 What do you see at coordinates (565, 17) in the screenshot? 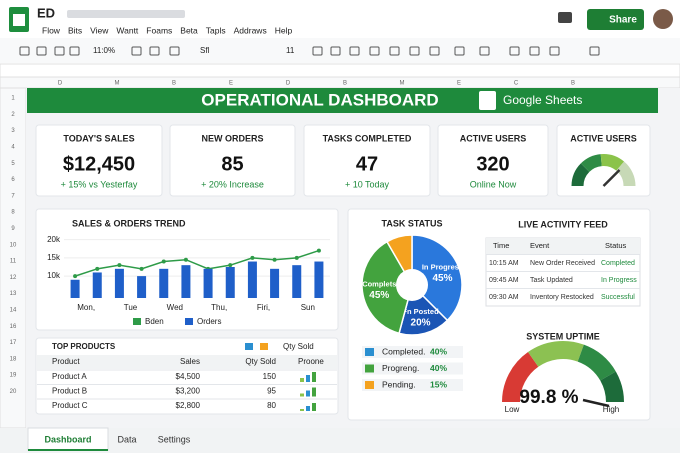
I see `comments-icon` at bounding box center [565, 17].